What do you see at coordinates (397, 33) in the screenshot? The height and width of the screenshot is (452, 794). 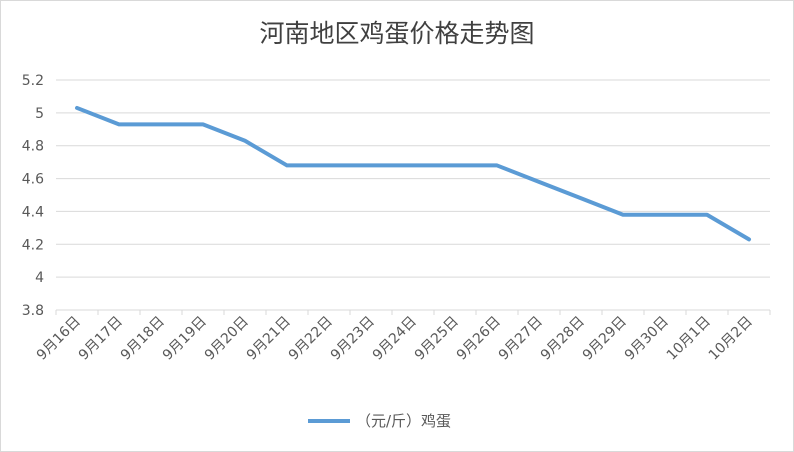 I see `chart-title: 河南地区鸡蛋价格走势图` at bounding box center [397, 33].